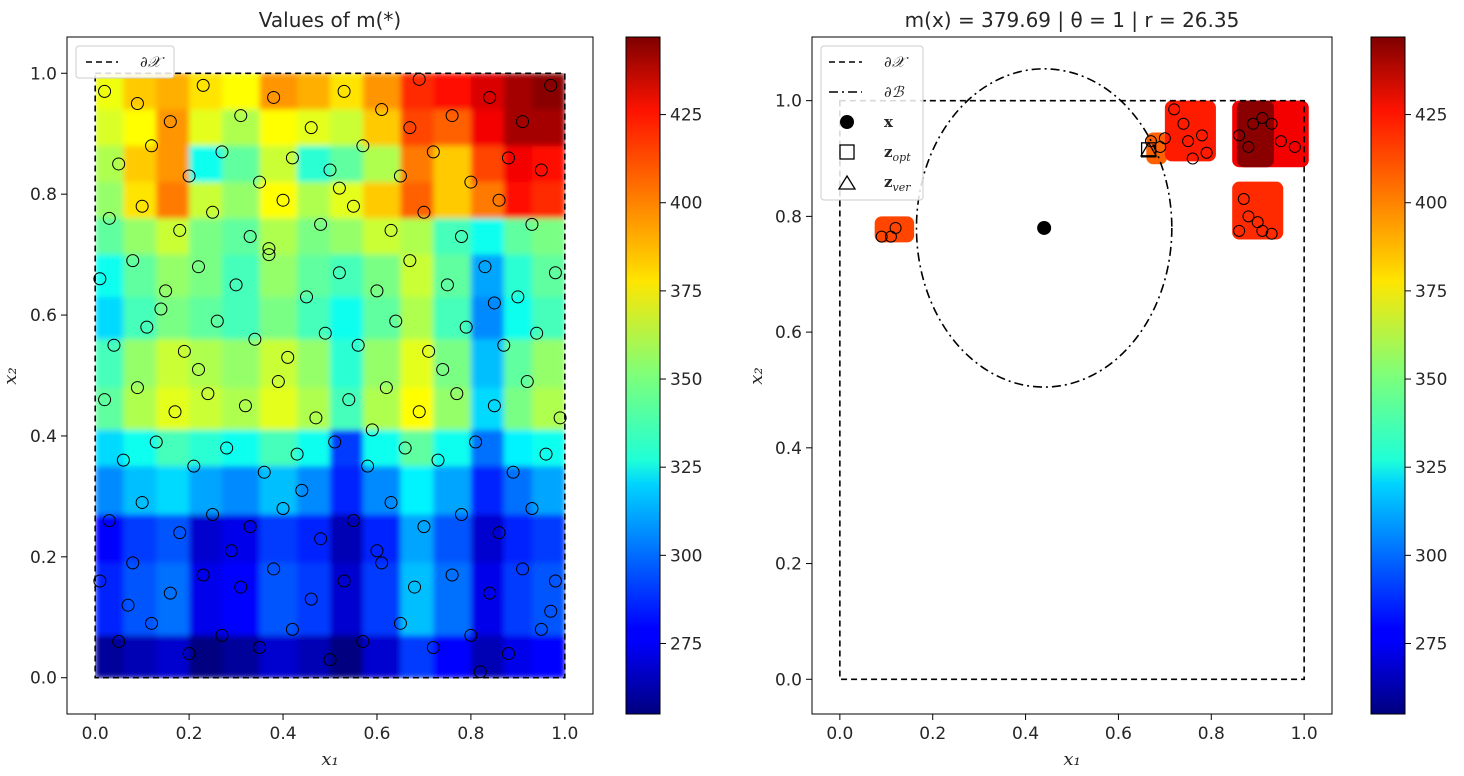 The width and height of the screenshot is (1464, 776). Describe the element at coordinates (894, 229) in the screenshot. I see `feasible-patch` at that location.